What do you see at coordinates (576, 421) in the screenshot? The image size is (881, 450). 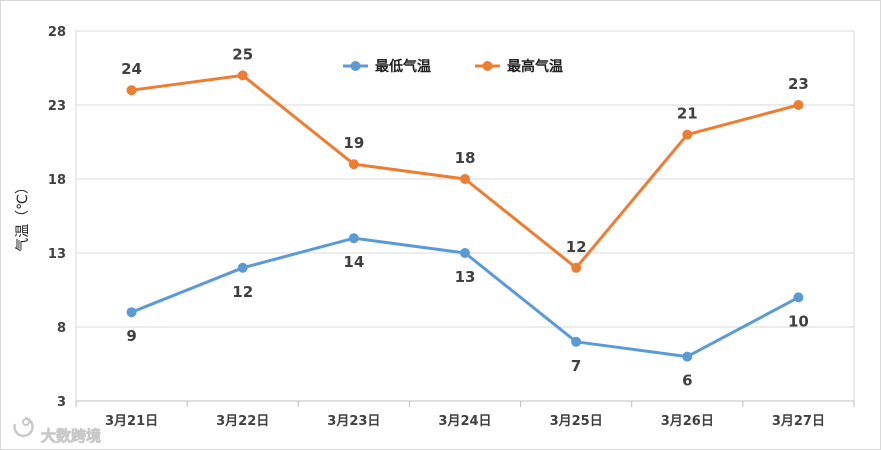 I see `x-tick-label: 3月25日` at bounding box center [576, 421].